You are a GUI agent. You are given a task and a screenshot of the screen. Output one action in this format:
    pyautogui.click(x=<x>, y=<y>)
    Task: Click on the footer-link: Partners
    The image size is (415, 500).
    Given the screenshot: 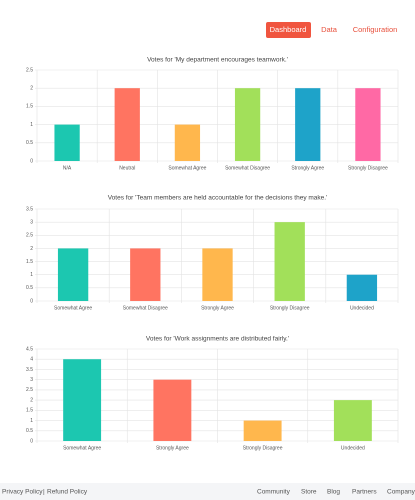 What is the action you would take?
    pyautogui.click(x=364, y=492)
    